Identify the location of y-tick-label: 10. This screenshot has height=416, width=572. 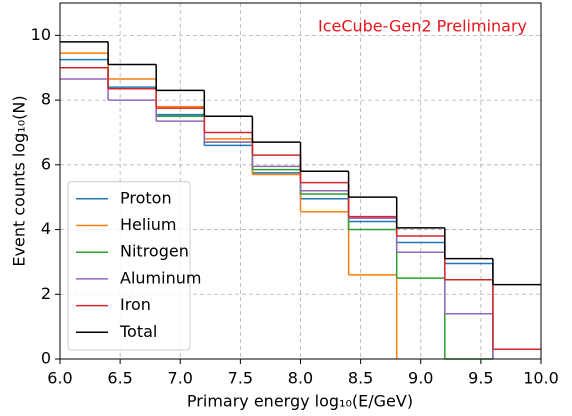
(41, 34).